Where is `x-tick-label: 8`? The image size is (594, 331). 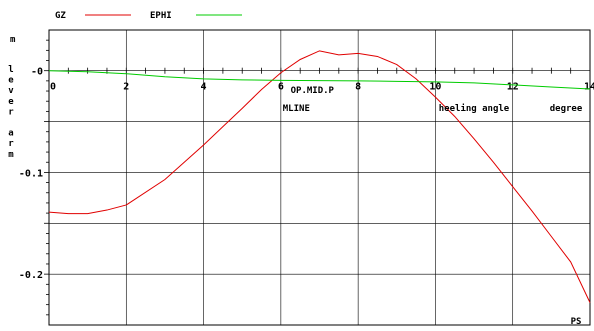 x-tick-label: 8 is located at coordinates (358, 87).